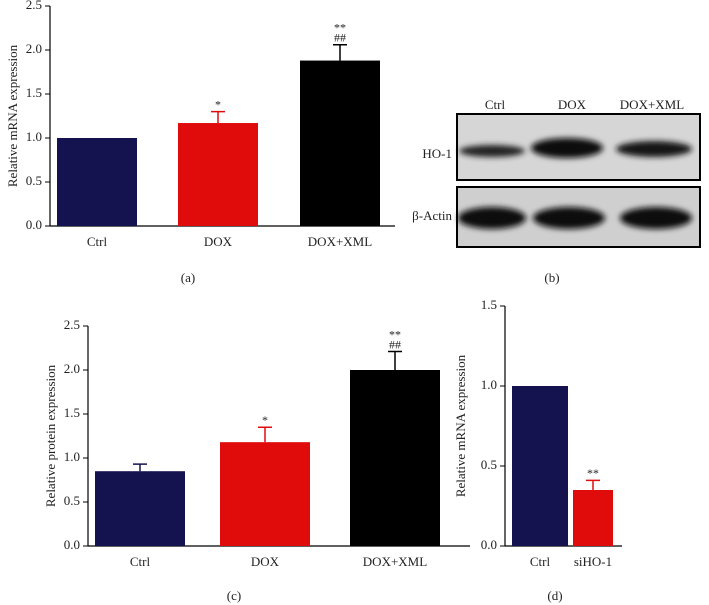 The image size is (709, 605). I want to click on lane-label: DOX+XML, so click(652, 104).